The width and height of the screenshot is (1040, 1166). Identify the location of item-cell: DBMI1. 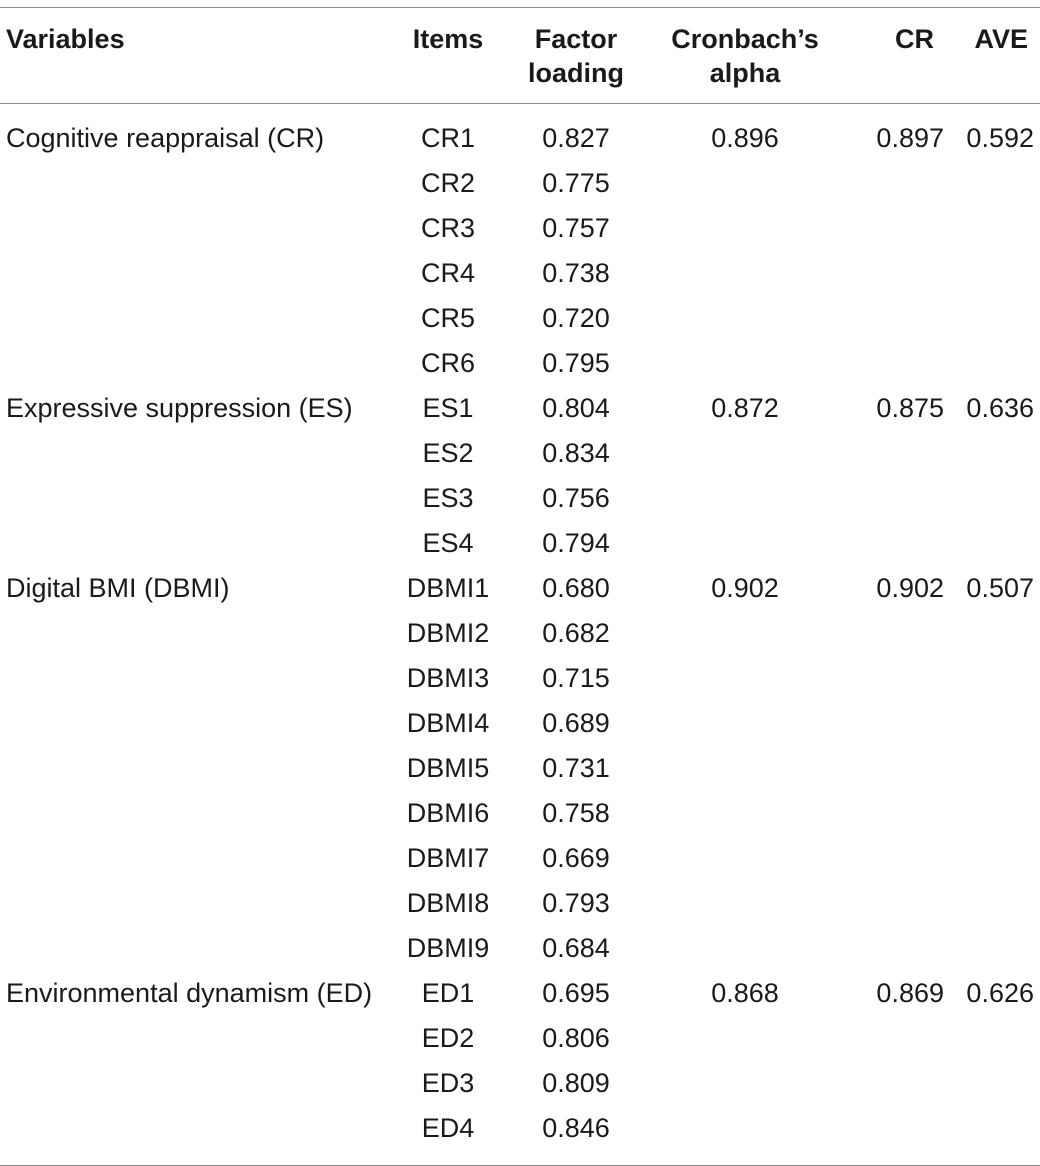
(448, 588).